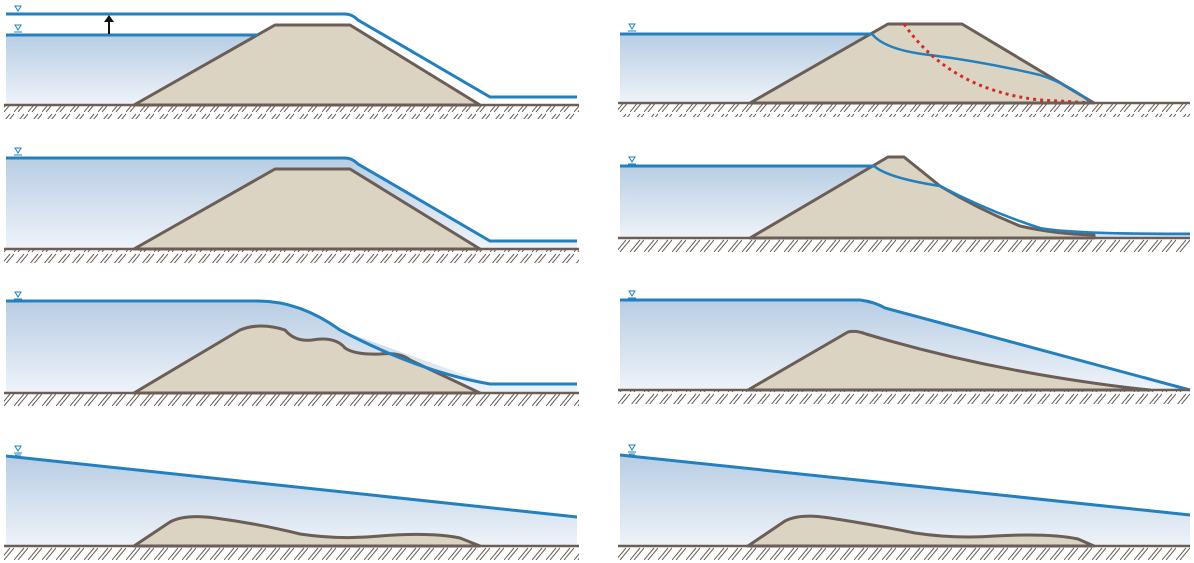 This screenshot has width=1194, height=563. I want to click on arrow-up-icon, so click(109, 24).